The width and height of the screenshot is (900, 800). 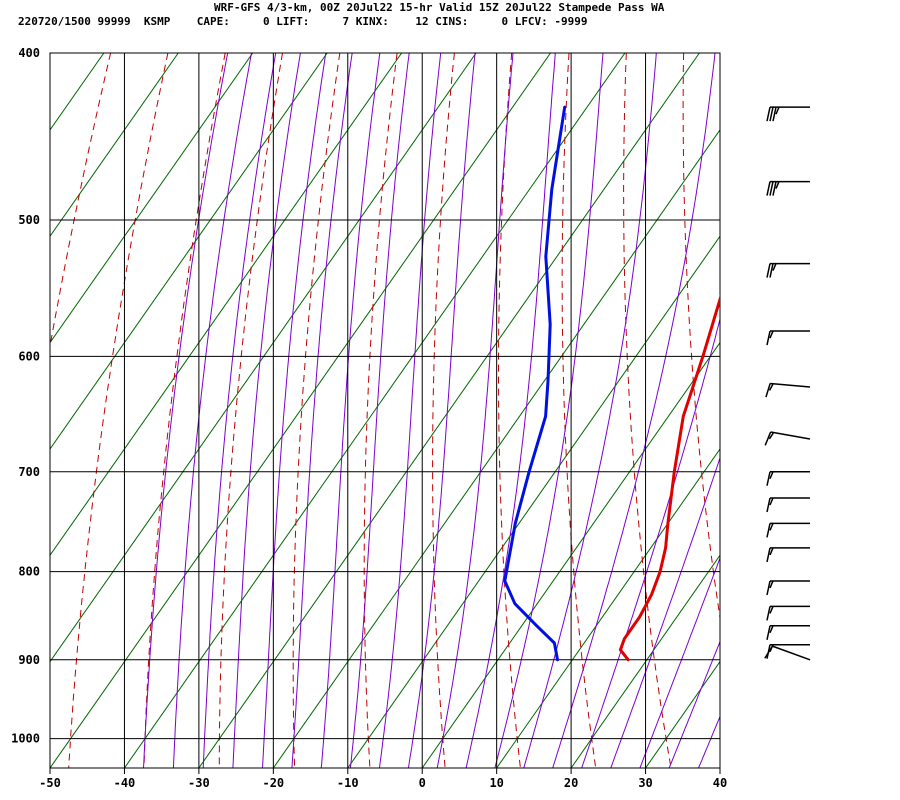 I want to click on x-tick-label: -40, so click(x=125, y=783).